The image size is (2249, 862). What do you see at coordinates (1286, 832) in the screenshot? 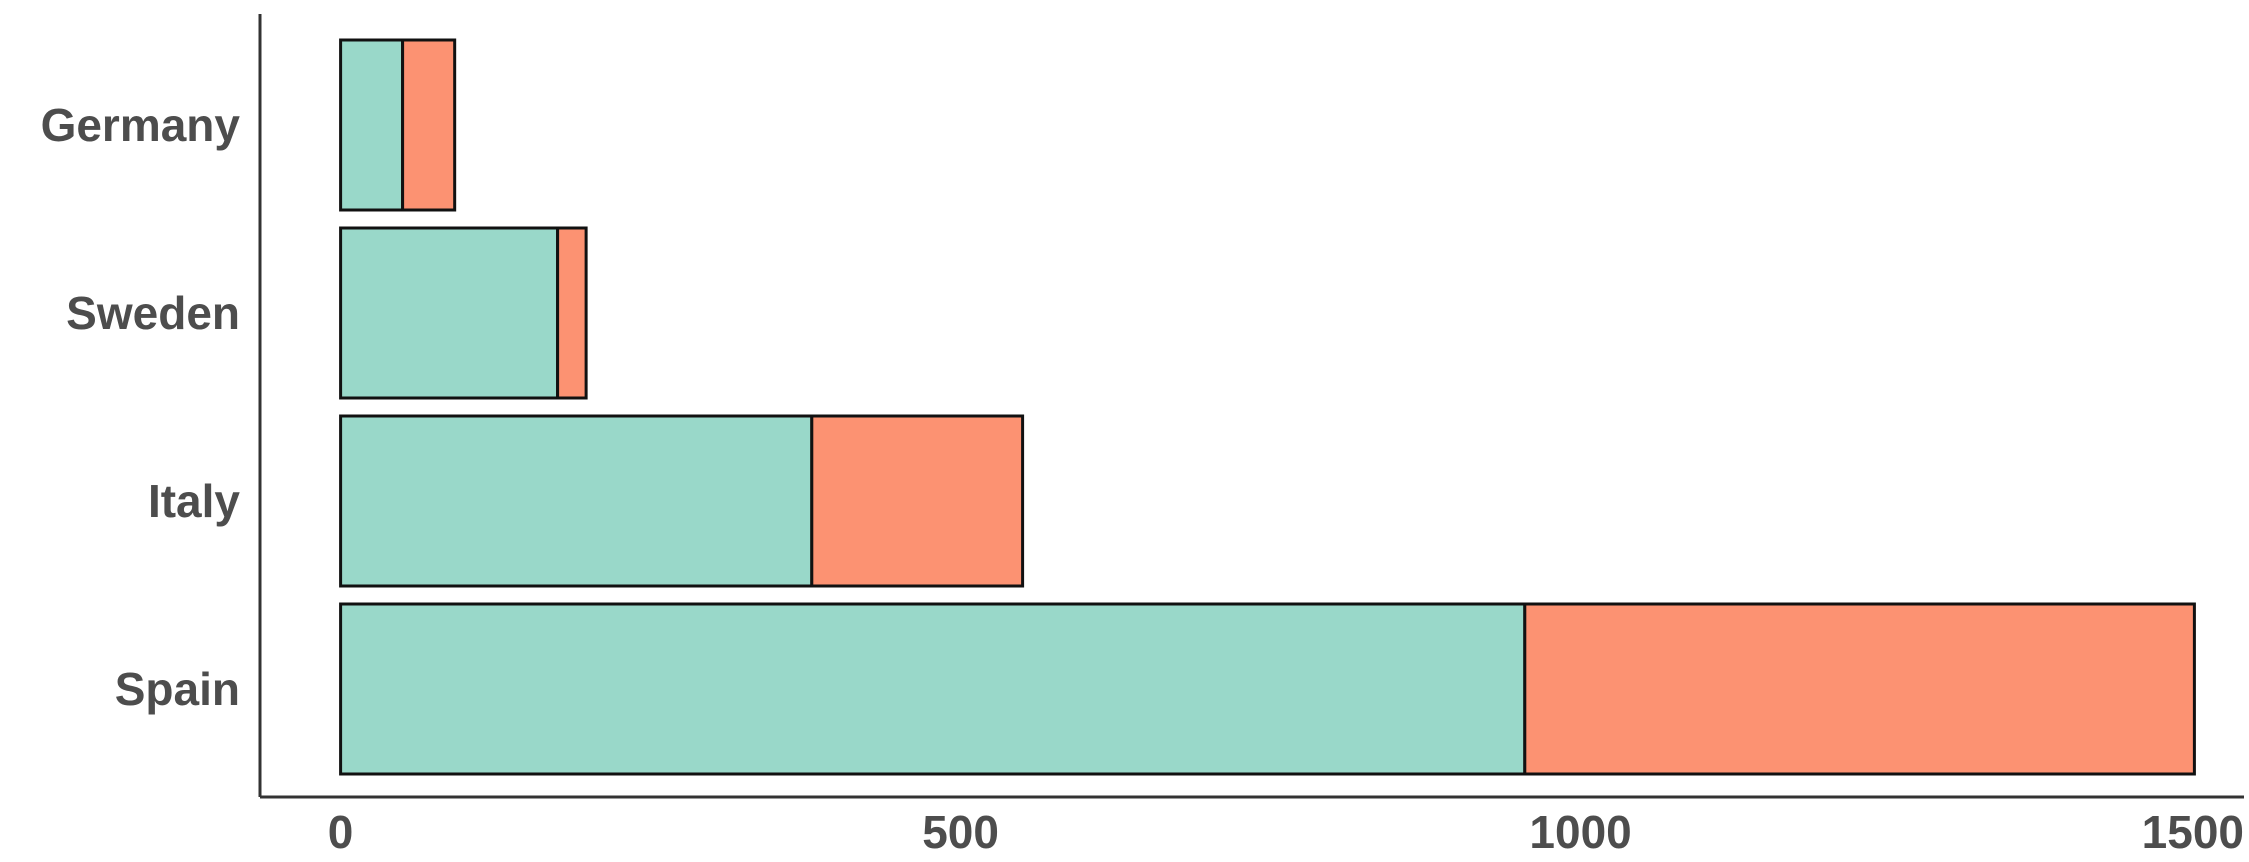
I see `x-axis-tick-labels: 0 500 1000 1500` at bounding box center [1286, 832].